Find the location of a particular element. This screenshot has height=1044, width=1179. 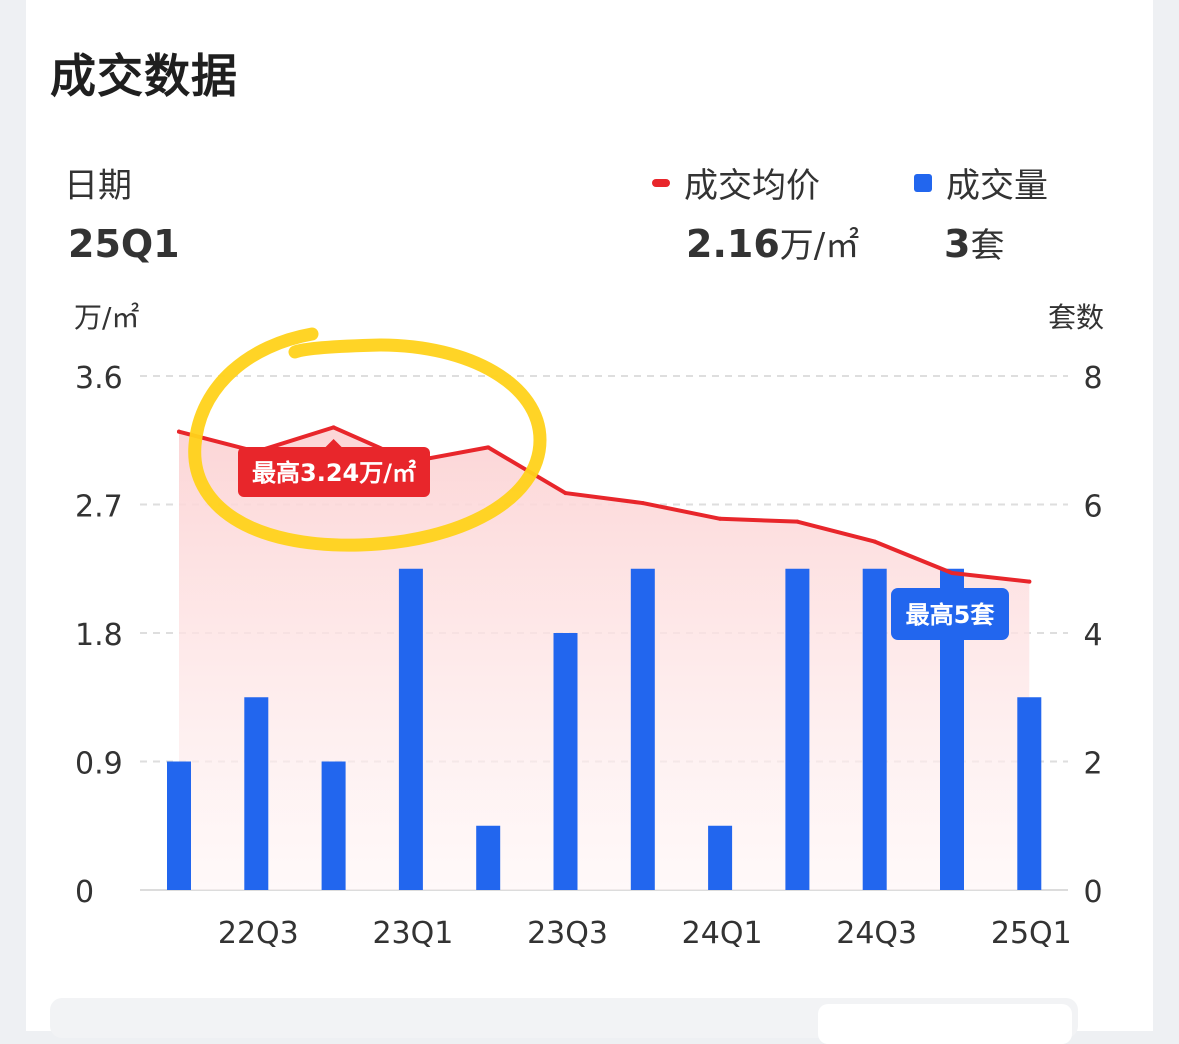

x-tick-label: 22Q3 is located at coordinates (258, 933).